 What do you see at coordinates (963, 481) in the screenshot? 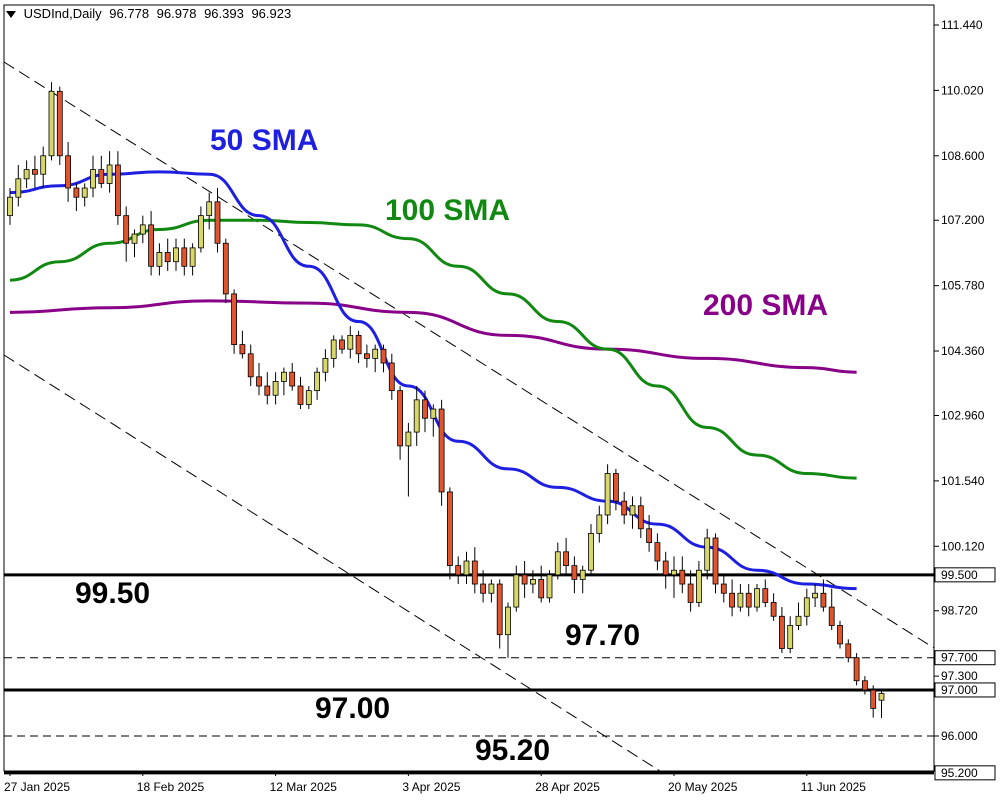
I see `price-tick-label: 101.540` at bounding box center [963, 481].